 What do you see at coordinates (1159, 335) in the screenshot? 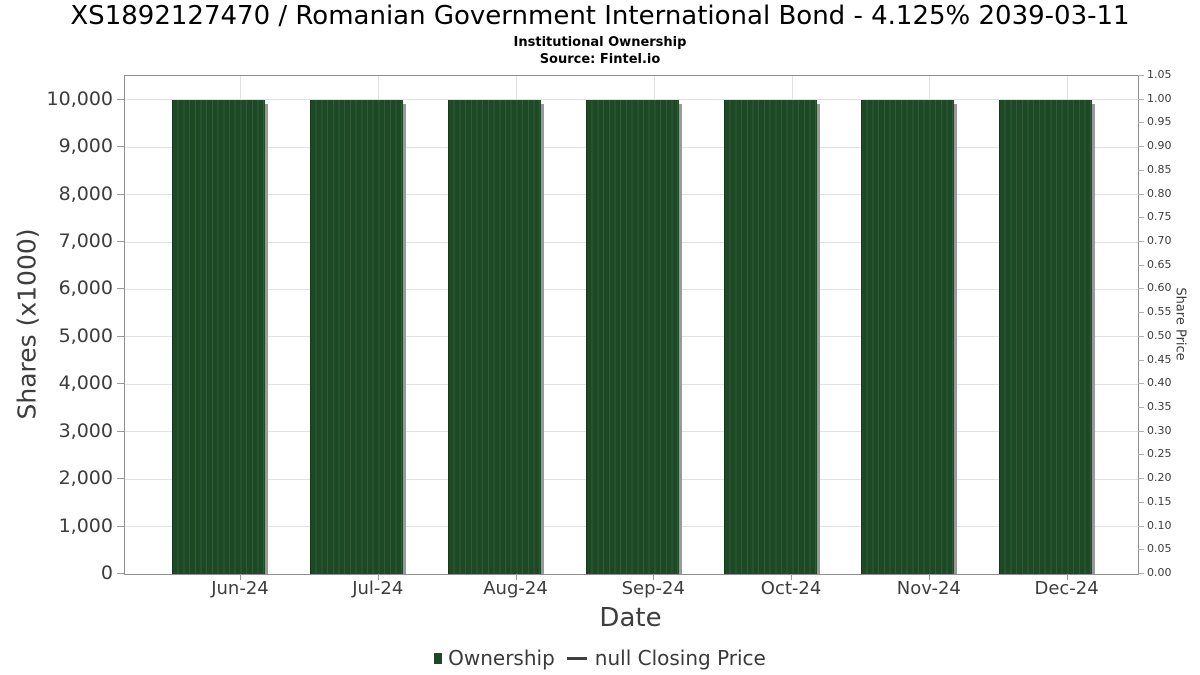
I see `y-axis-tick-label-right: 0.50` at bounding box center [1159, 335].